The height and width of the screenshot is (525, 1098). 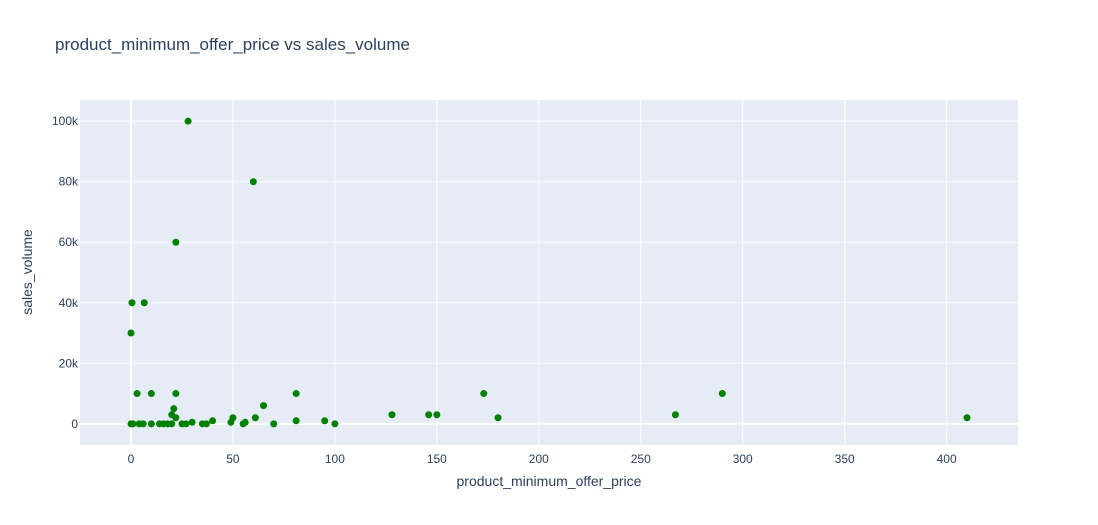 What do you see at coordinates (69, 303) in the screenshot?
I see `y-tick-label: 40k` at bounding box center [69, 303].